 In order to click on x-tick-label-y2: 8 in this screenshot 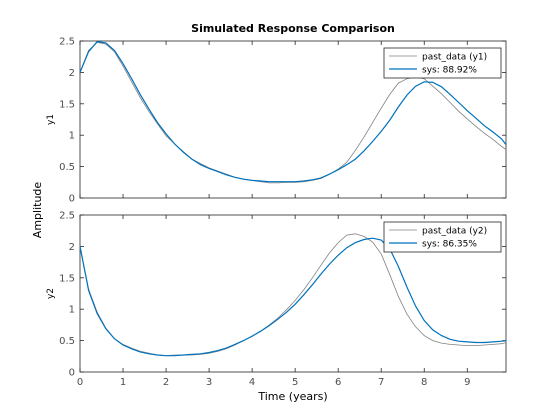, I will do `click(424, 382)`.